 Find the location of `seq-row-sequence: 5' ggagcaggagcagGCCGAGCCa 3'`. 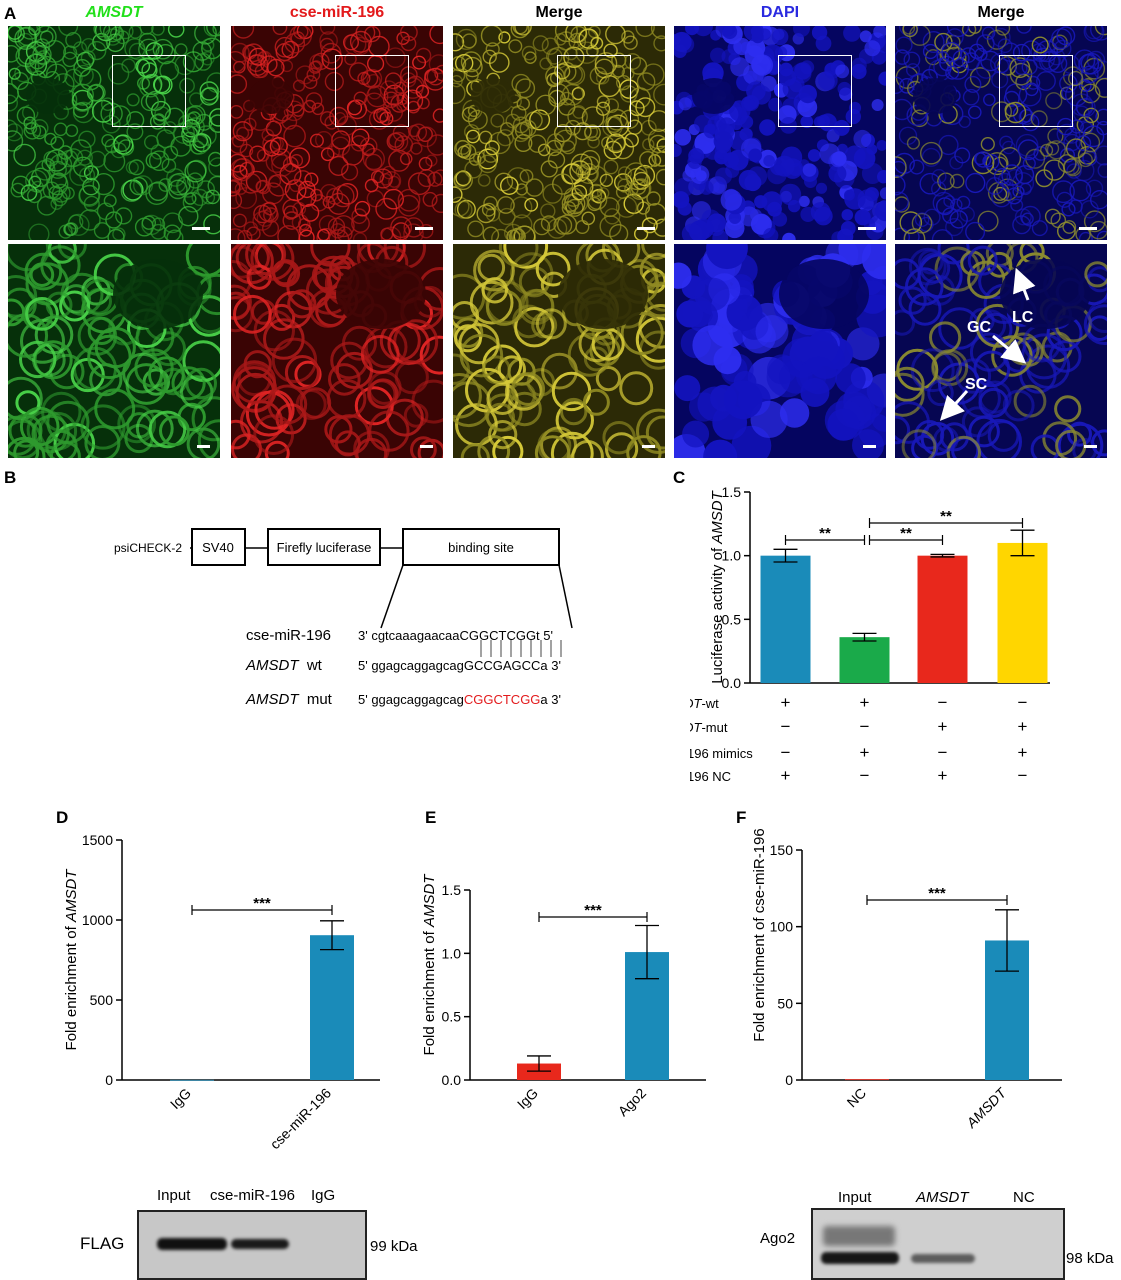

seq-row-sequence: 5' ggagcaggagcagGCCGAGCCa 3' is located at coordinates (459, 665).